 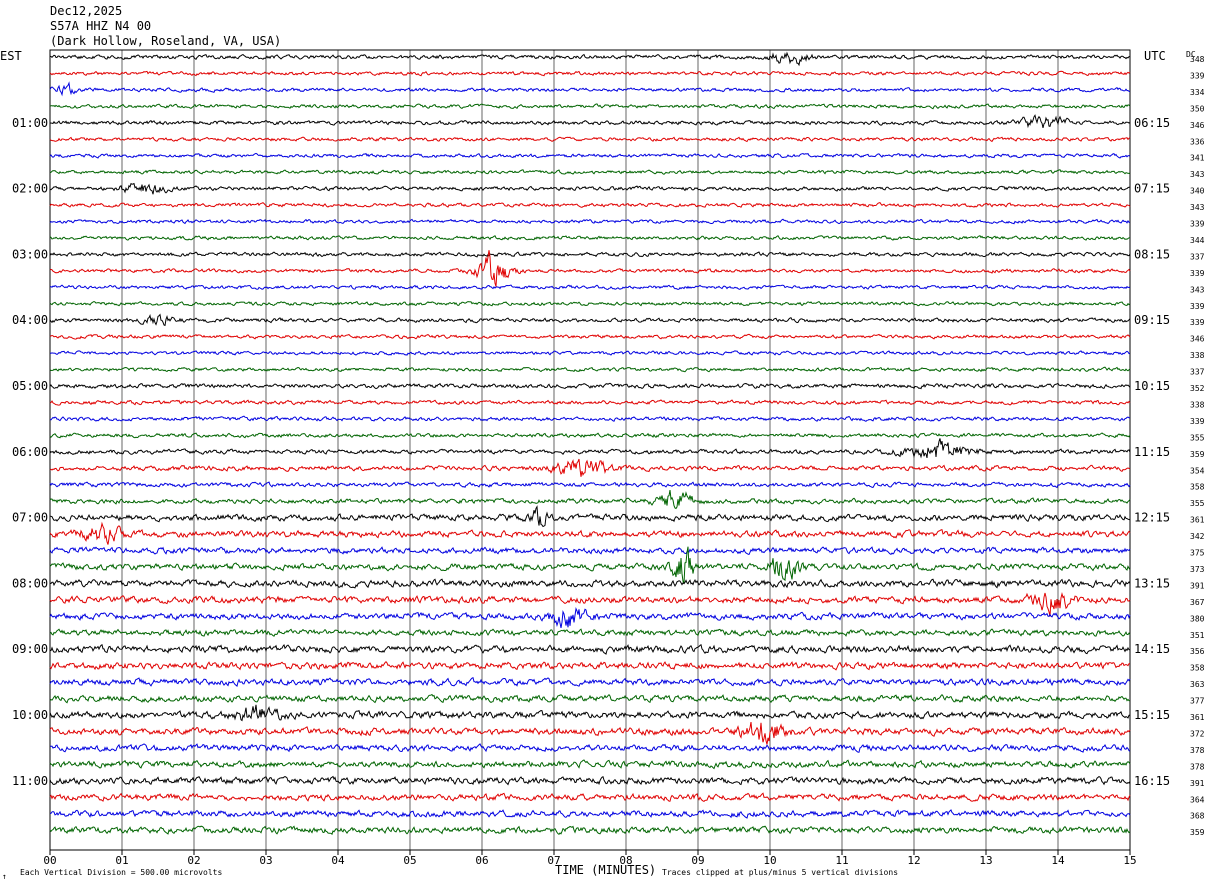 What do you see at coordinates (1197, 816) in the screenshot?
I see `dc-offset-label: 368` at bounding box center [1197, 816].